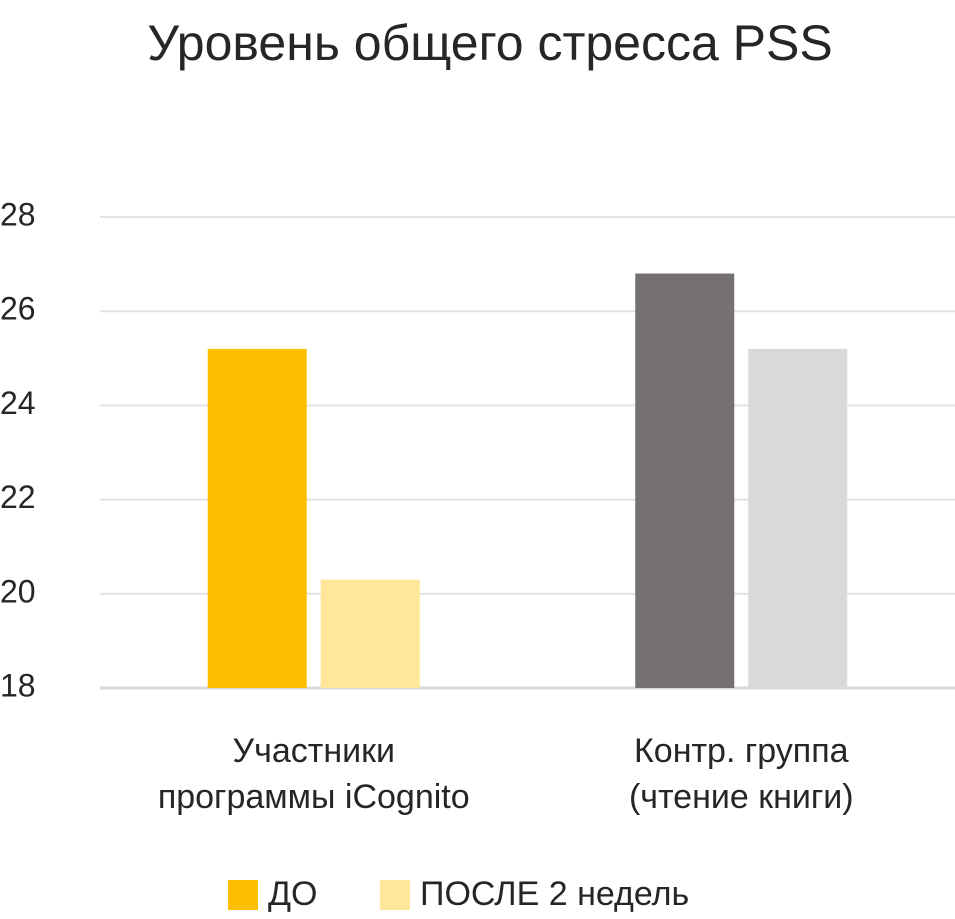  I want to click on legend-label: ДО, so click(292, 894).